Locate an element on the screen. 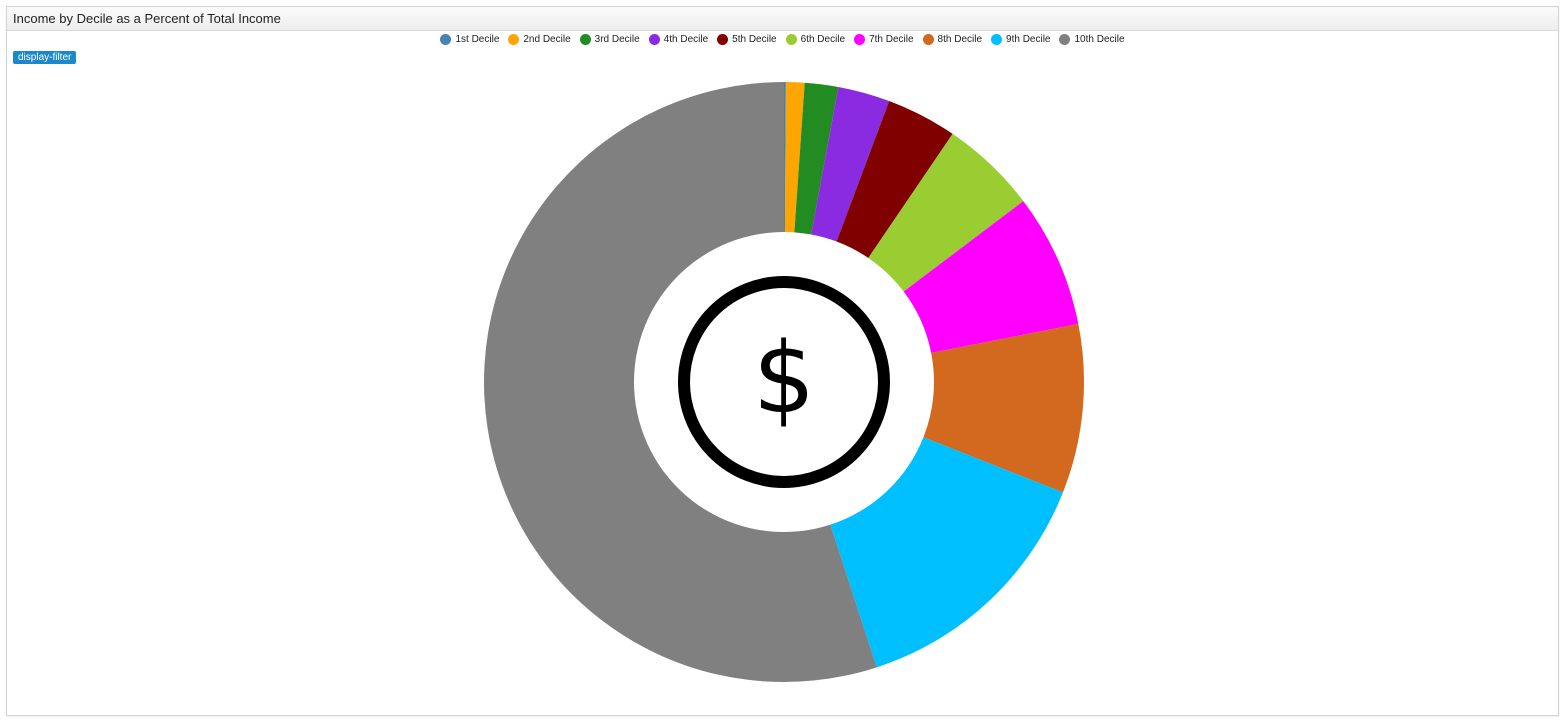 The image size is (1562, 721). legend-item: 6th Decile is located at coordinates (815, 39).